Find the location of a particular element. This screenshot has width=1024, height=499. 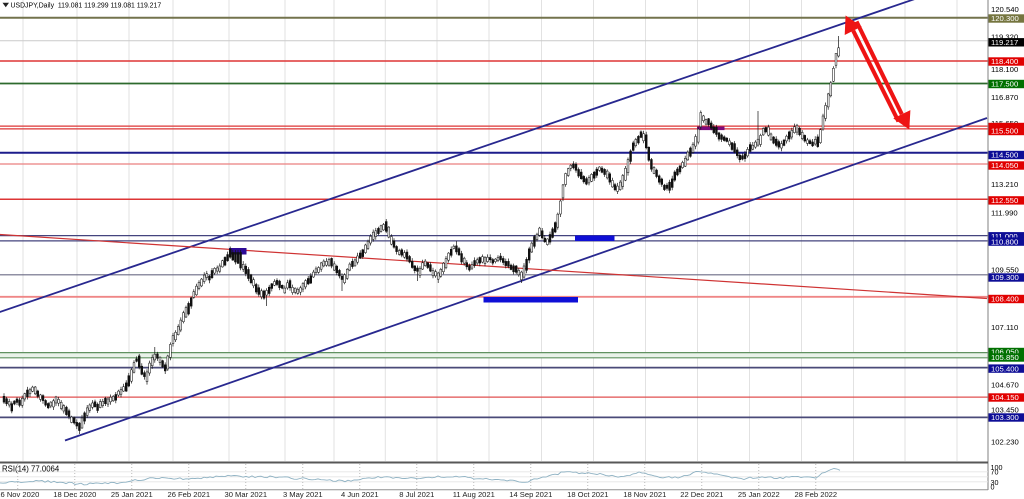

svg-text: 4 Jun 2021 is located at coordinates (360, 494).